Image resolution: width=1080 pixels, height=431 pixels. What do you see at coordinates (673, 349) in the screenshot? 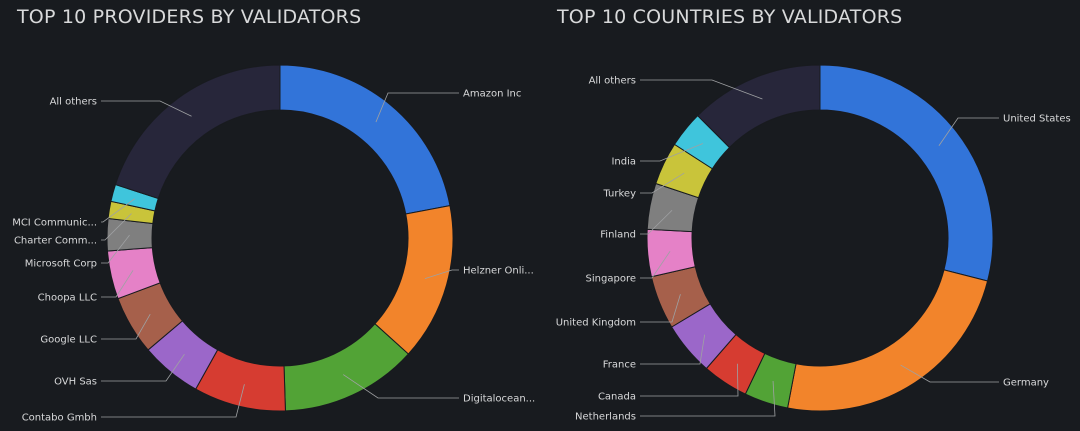
I see `leader-line-france` at bounding box center [673, 349].